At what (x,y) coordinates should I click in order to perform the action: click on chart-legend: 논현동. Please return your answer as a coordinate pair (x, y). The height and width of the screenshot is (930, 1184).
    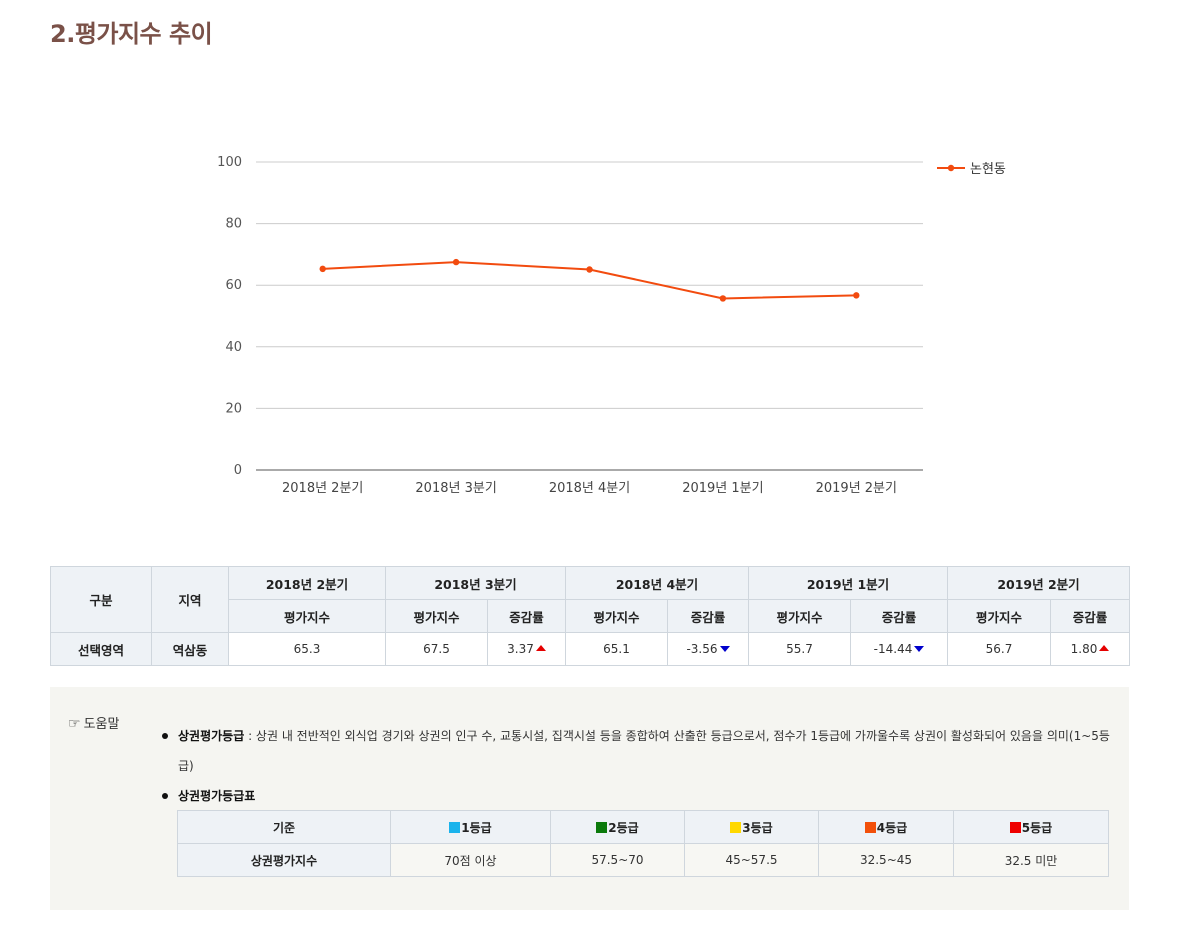
    Looking at the image, I should click on (971, 169).